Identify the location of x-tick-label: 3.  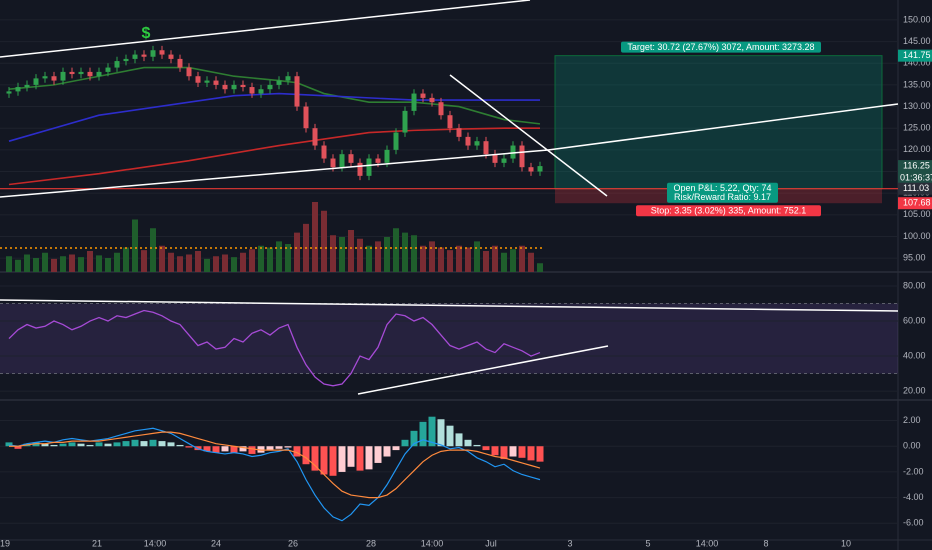
(569, 543).